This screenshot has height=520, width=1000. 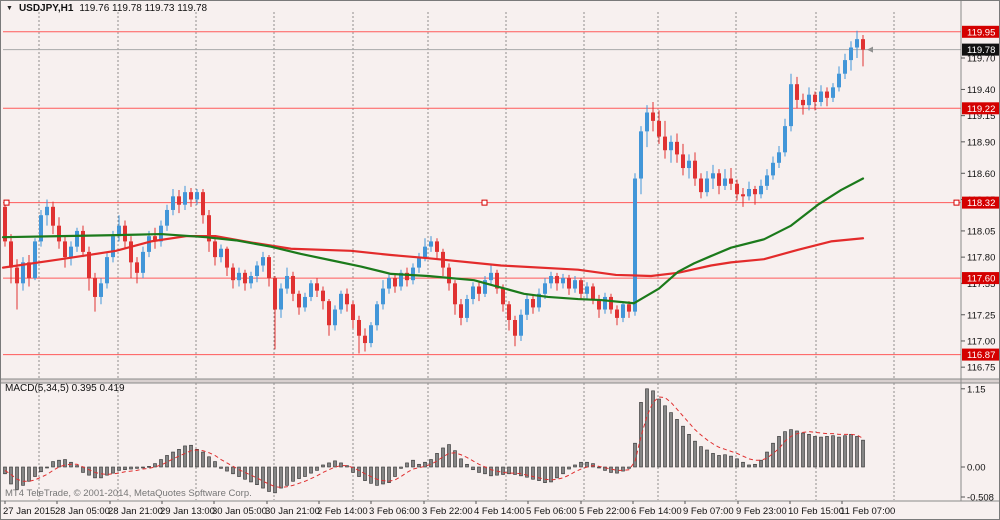 I want to click on price-level-badges: 119.95 119.22 118.32 117.60 116.87 119.78, so click(x=980, y=193).